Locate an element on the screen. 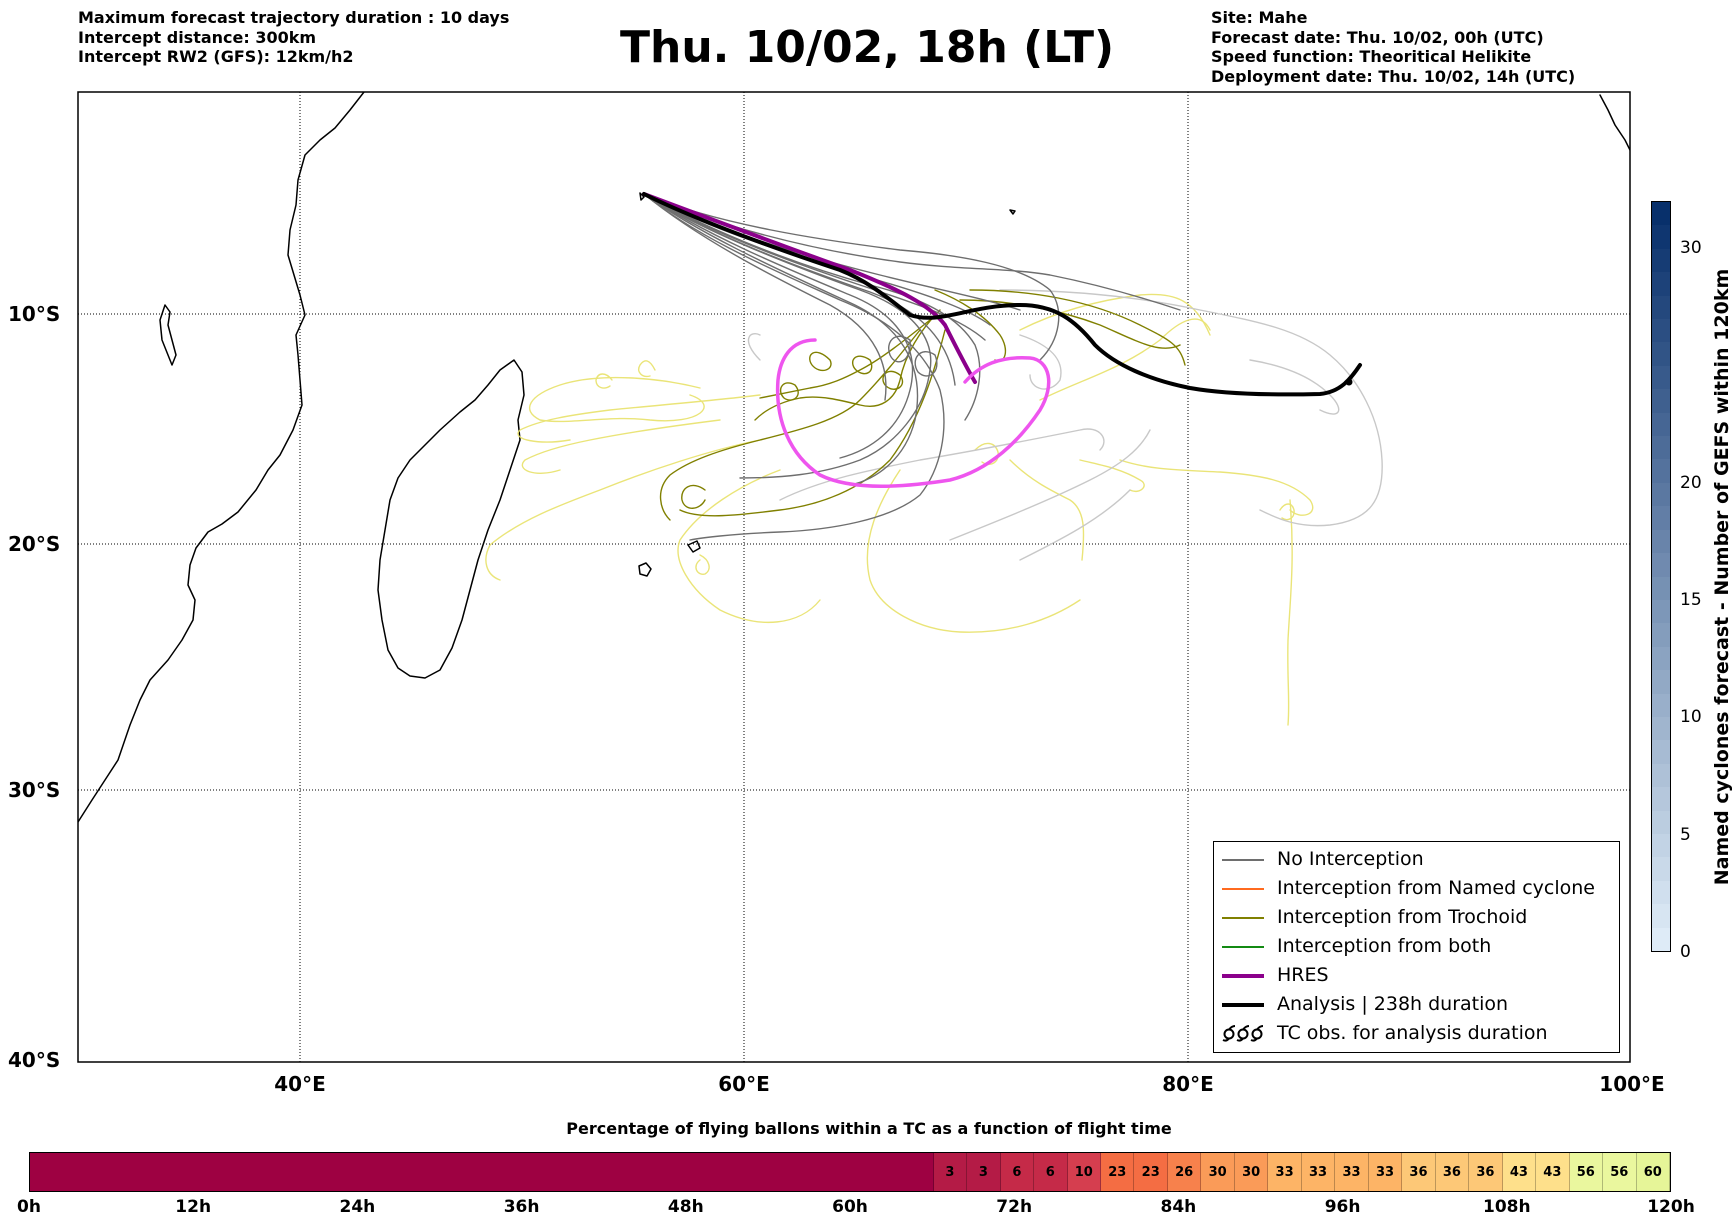 This screenshot has width=1734, height=1223. legend-label: Analysis | 238h duration is located at coordinates (1393, 1004).